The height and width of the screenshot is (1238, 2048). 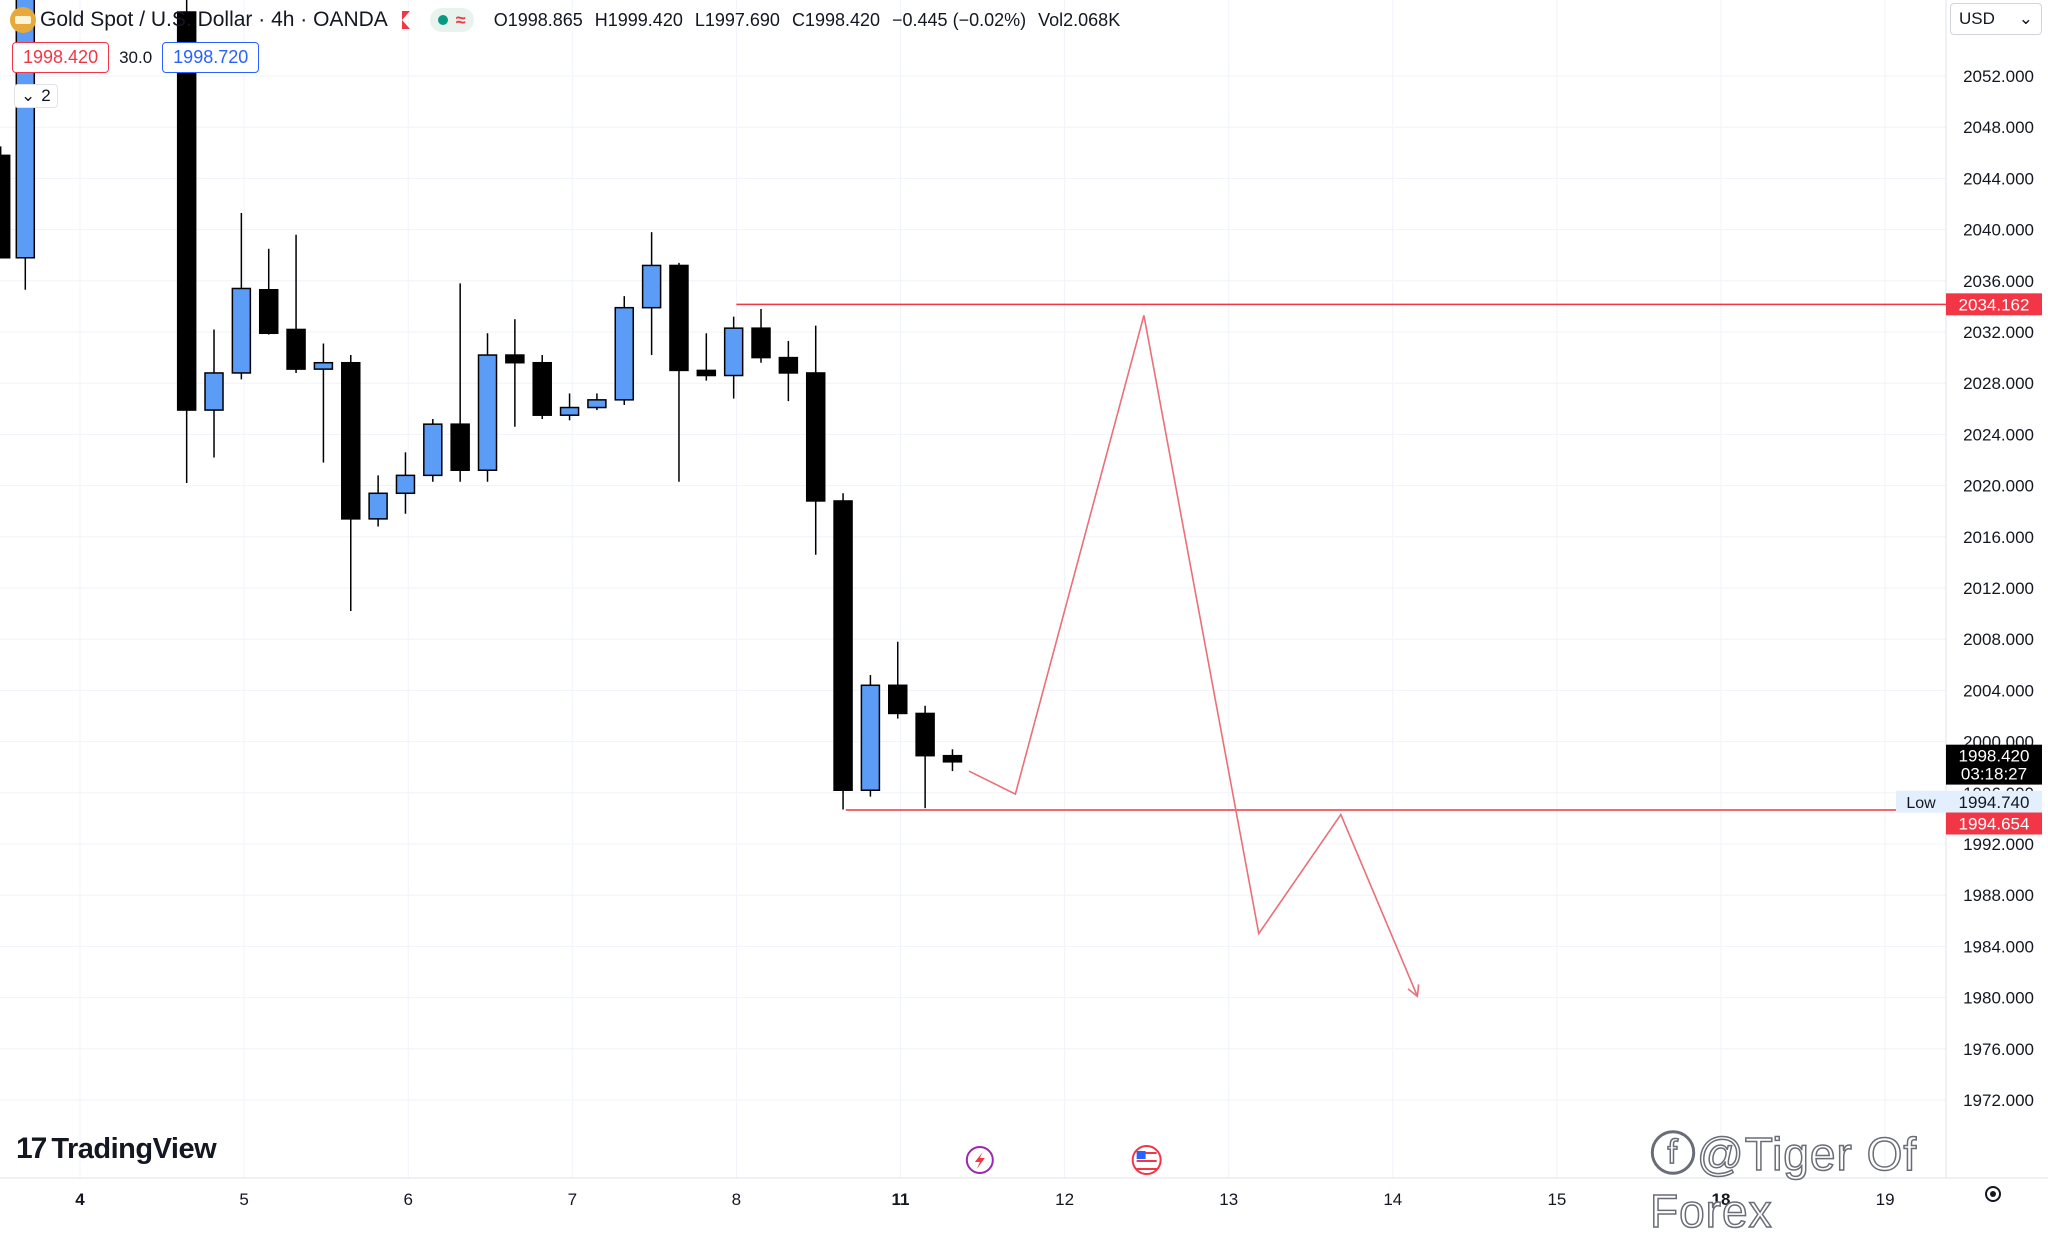 I want to click on tradingview-logo: 17 TradingView, so click(x=116, y=1149).